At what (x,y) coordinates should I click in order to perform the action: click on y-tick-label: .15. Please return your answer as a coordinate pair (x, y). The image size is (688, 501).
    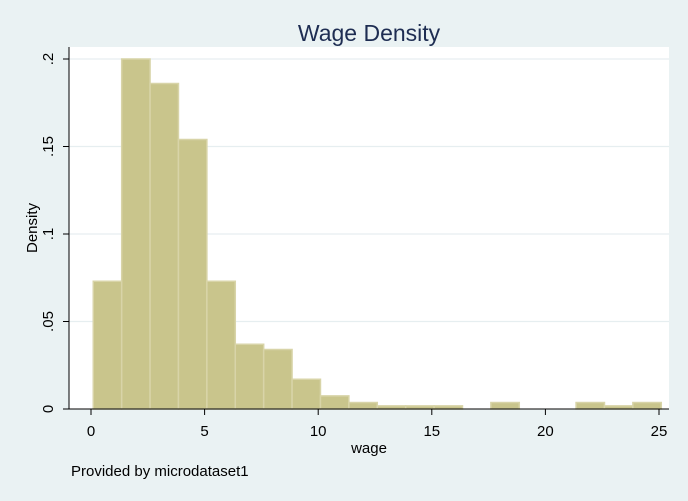
    Looking at the image, I should click on (48, 146).